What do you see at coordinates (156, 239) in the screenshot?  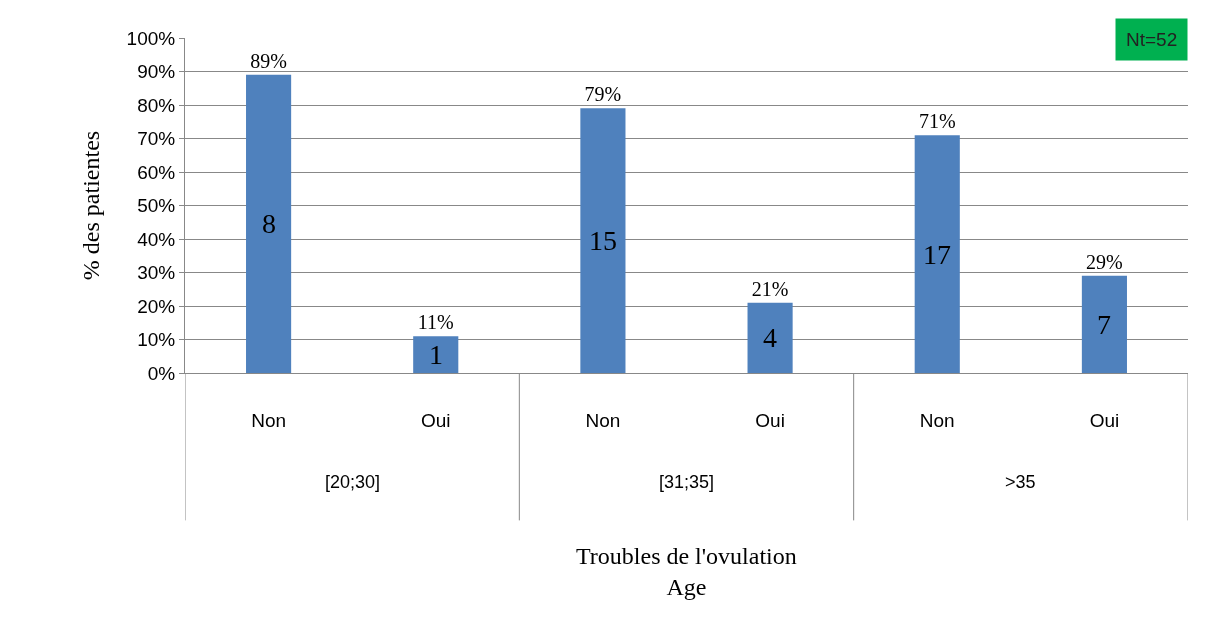 I see `y-tick-label: 40%` at bounding box center [156, 239].